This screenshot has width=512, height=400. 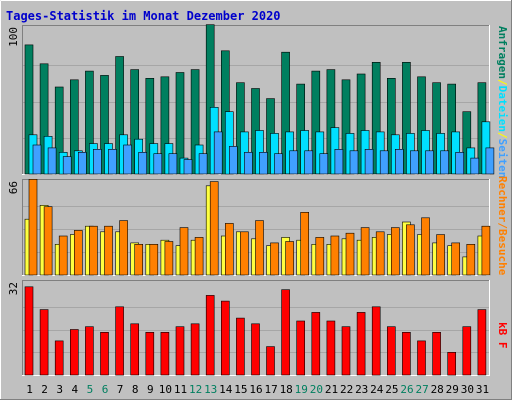 What do you see at coordinates (13, 37) in the screenshot?
I see `y-axis-max-label: 100` at bounding box center [13, 37].